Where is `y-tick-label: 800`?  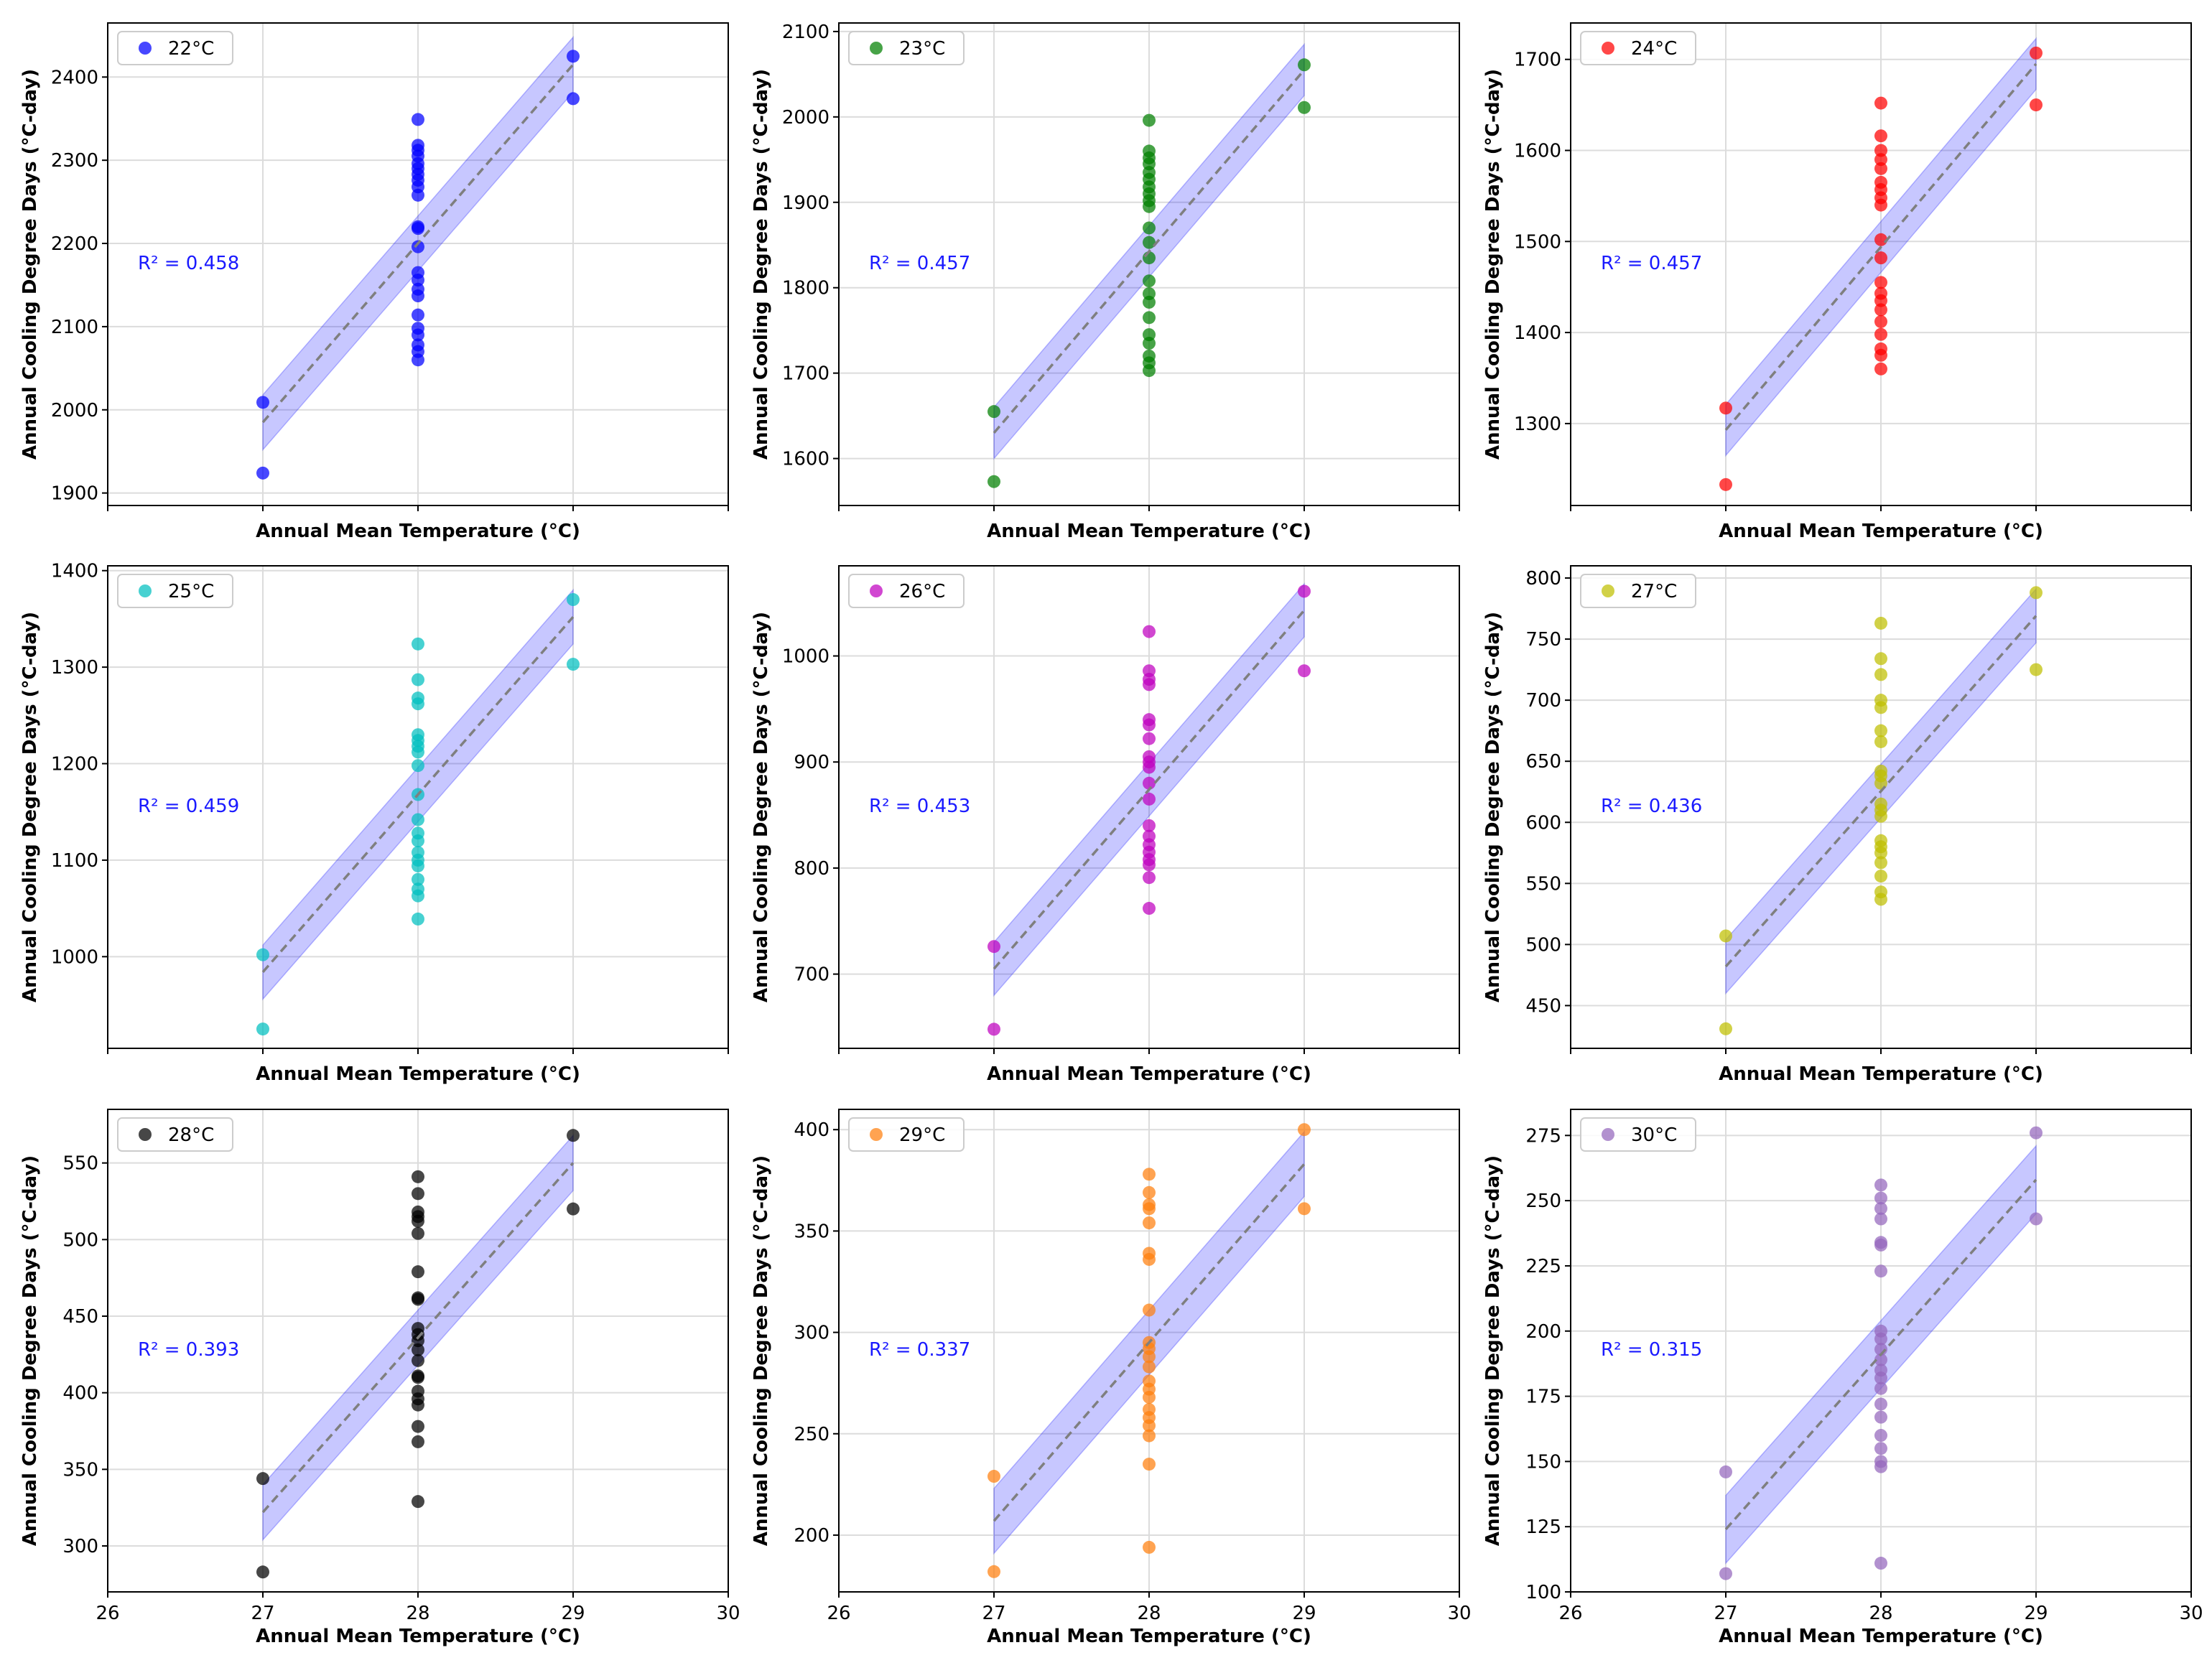 y-tick-label: 800 is located at coordinates (1543, 579).